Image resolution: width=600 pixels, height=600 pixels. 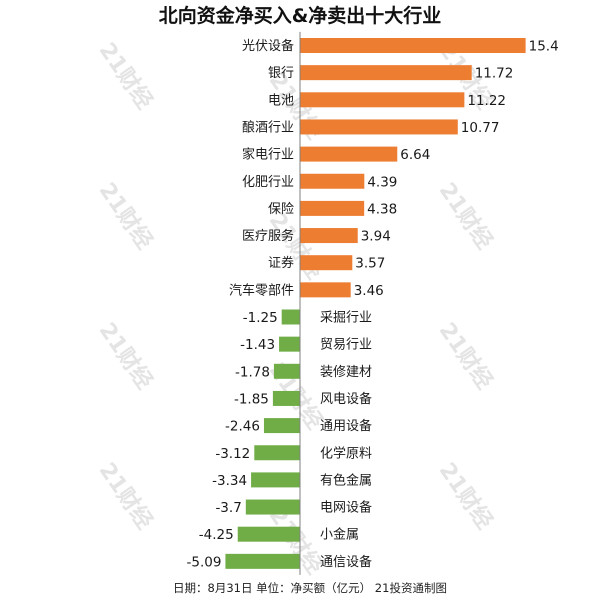 What do you see at coordinates (203, 562) in the screenshot?
I see `data-label: -5.09` at bounding box center [203, 562].